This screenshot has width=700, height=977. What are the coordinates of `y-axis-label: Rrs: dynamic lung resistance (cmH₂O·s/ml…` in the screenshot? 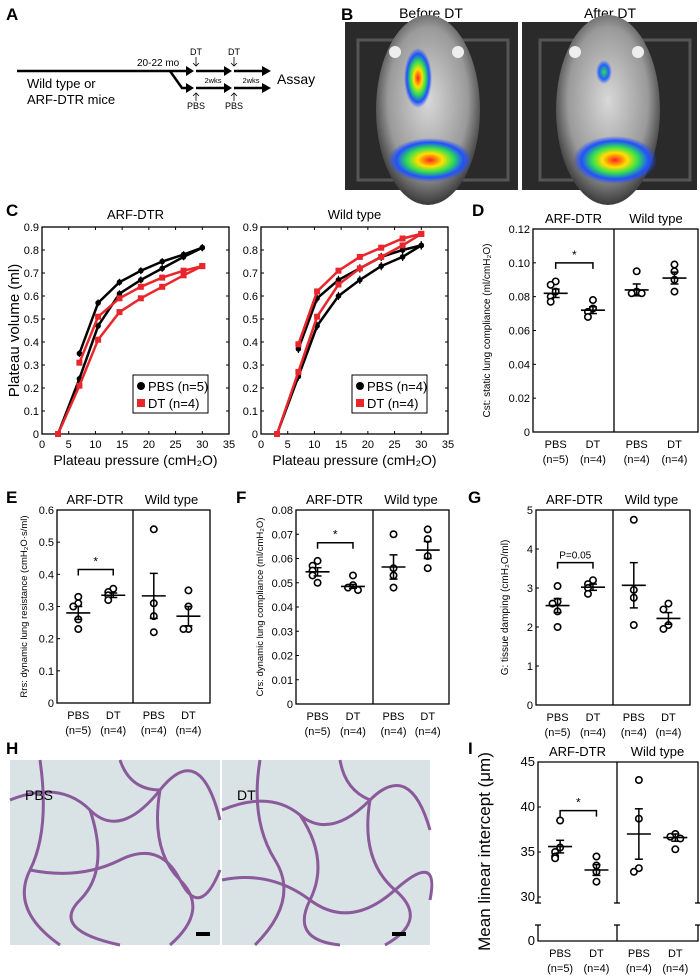 It's located at (24, 606).